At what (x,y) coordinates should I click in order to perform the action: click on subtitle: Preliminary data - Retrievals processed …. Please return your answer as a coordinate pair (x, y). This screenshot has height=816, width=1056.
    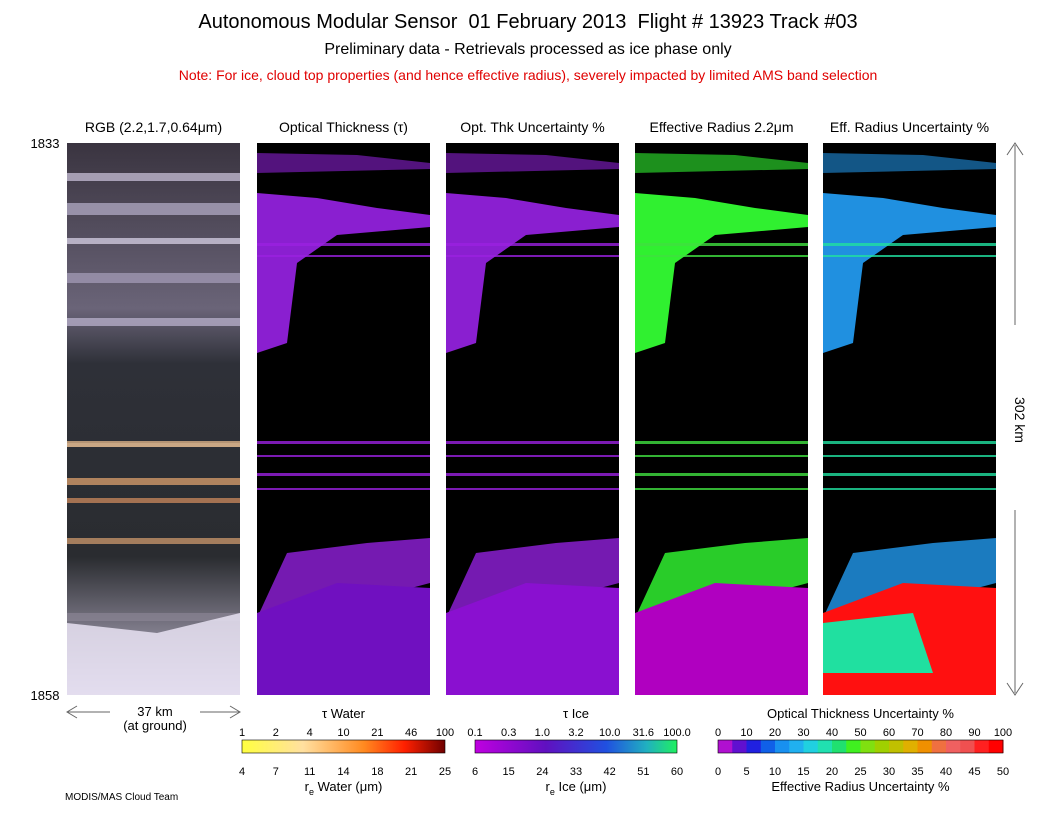
    Looking at the image, I should click on (527, 49).